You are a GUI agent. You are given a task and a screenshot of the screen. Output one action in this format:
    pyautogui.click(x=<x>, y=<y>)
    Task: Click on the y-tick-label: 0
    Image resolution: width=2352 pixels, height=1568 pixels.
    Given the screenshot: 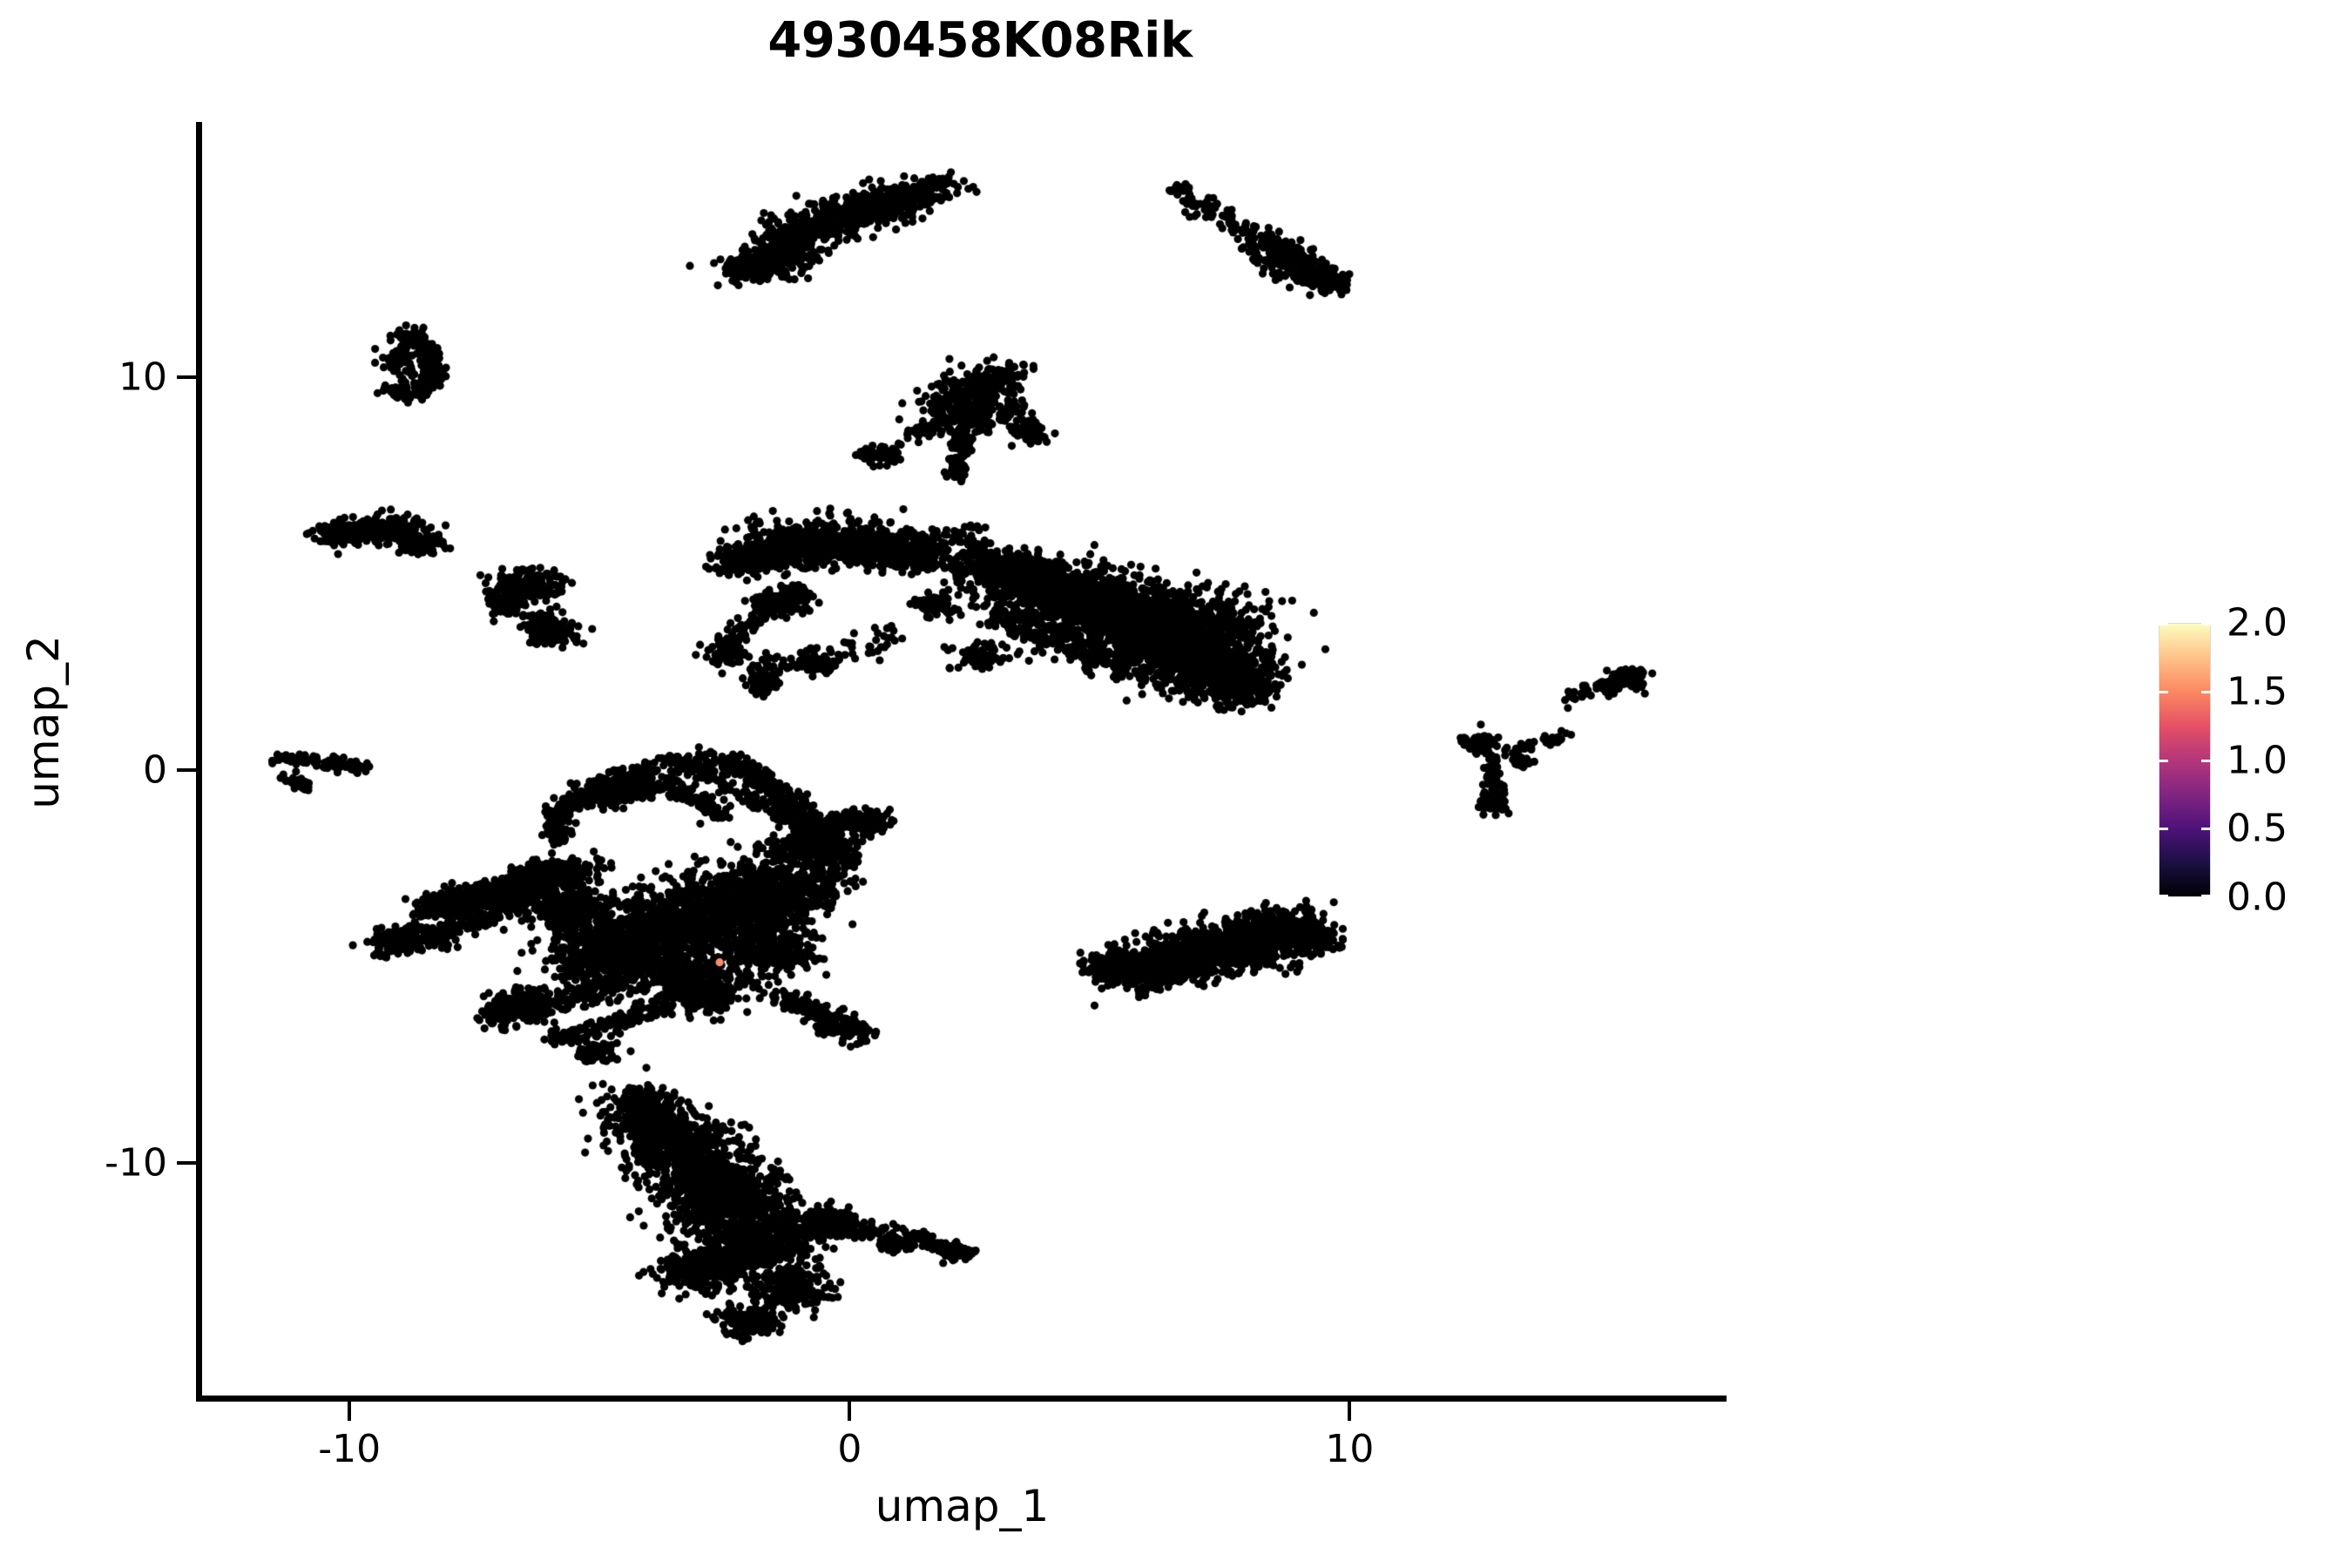 What is the action you would take?
    pyautogui.click(x=155, y=770)
    